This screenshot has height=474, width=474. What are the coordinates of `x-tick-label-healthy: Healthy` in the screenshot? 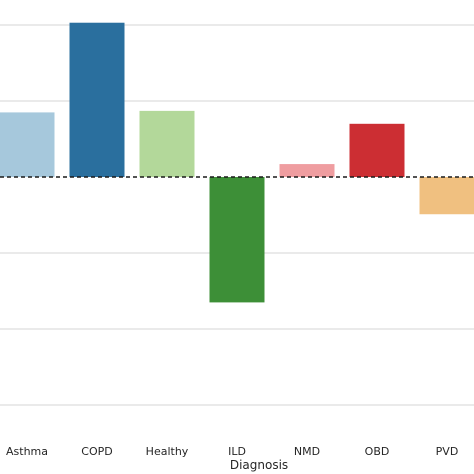 It's located at (167, 451).